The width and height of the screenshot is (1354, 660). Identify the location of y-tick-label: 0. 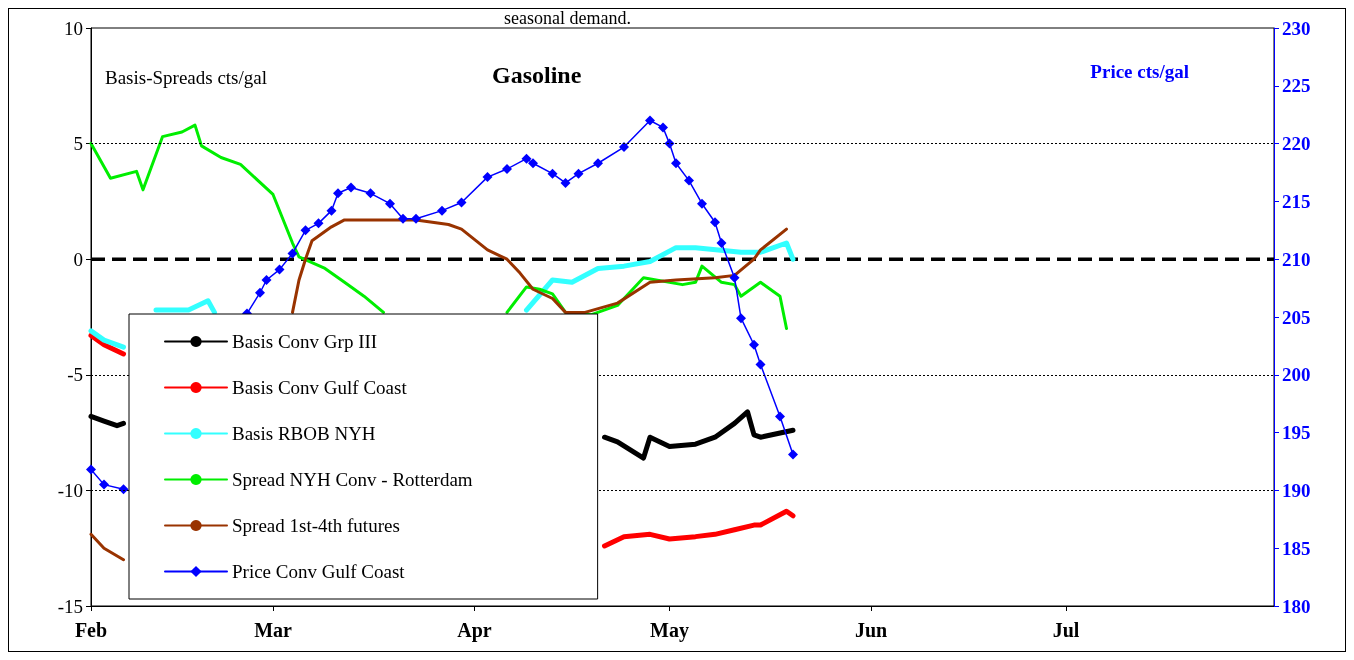
(78, 259).